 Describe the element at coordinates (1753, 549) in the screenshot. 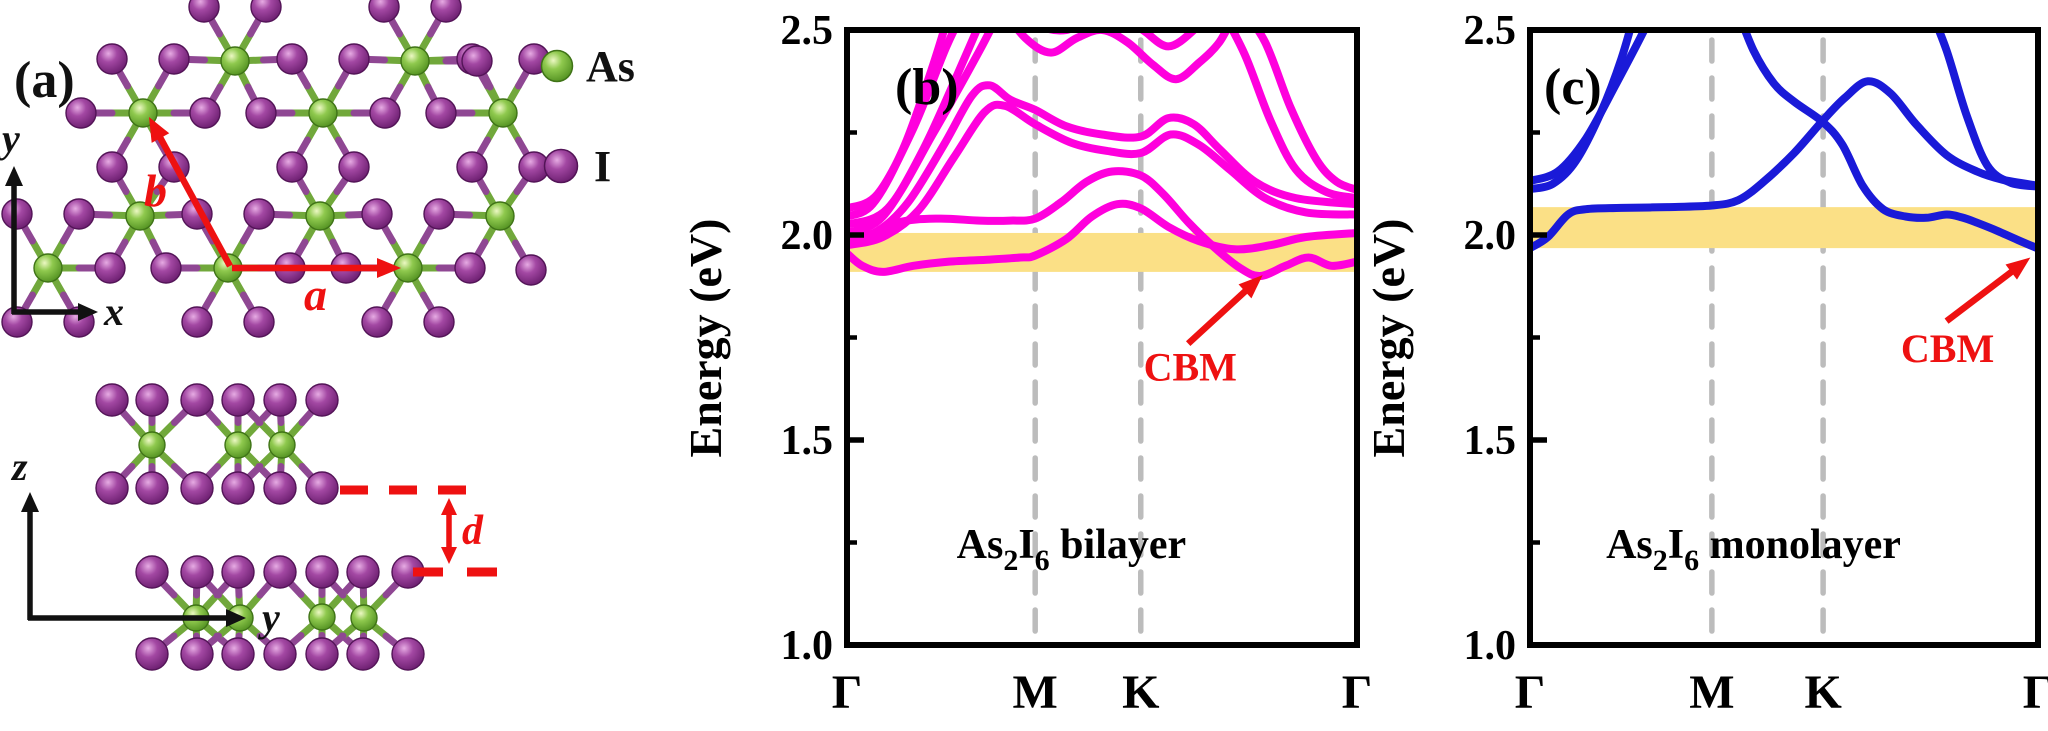

I see `plot-title: As2​I6​ monolayer` at that location.